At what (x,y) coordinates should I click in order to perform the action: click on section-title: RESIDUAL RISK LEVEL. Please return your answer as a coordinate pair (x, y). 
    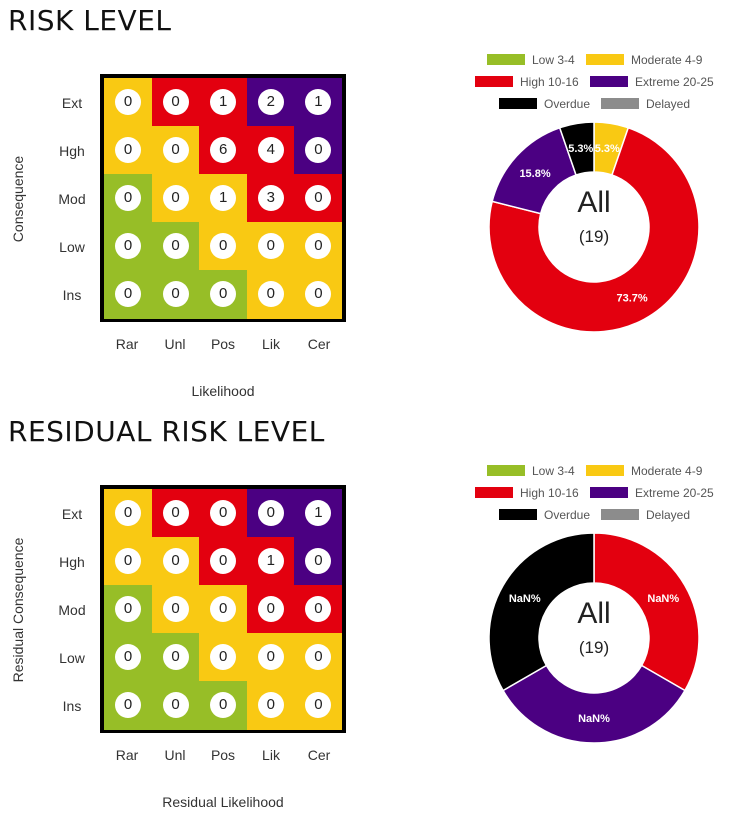
    Looking at the image, I should click on (166, 431).